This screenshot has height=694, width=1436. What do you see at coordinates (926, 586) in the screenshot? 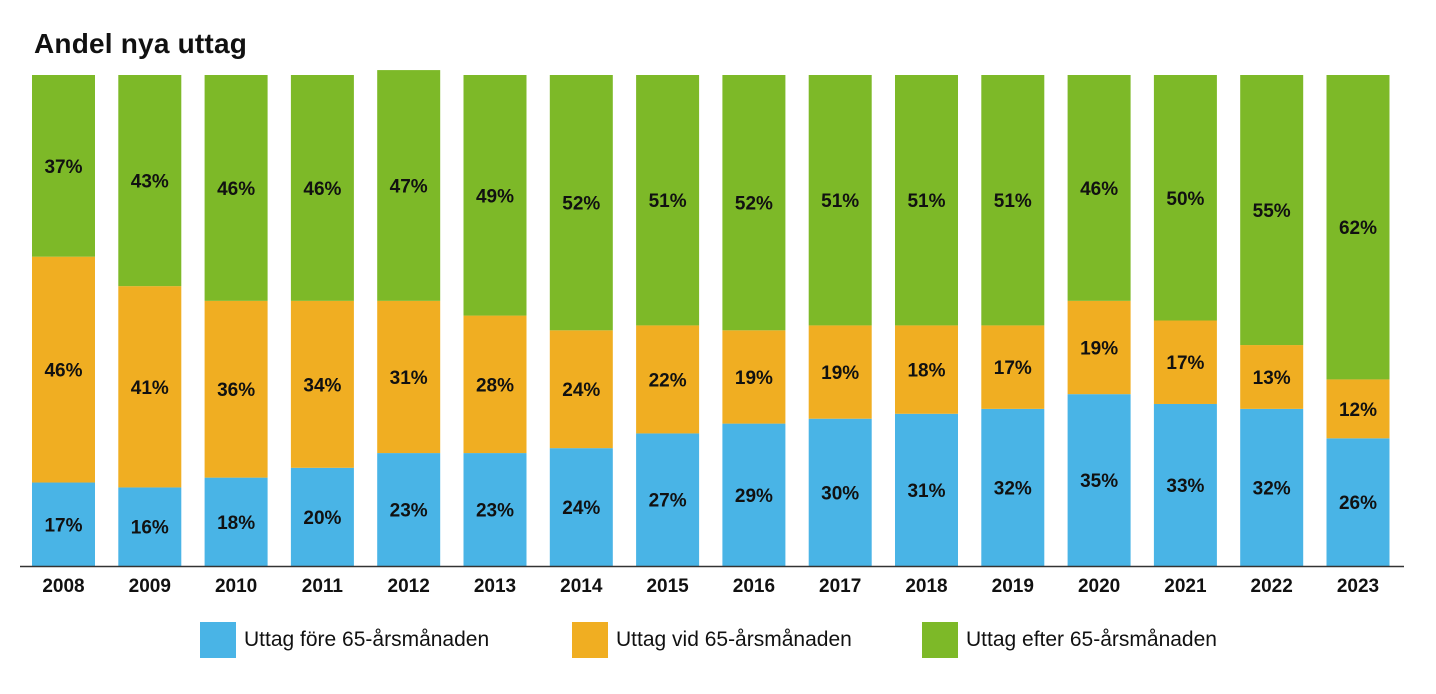
I see `x-tick-label-2018: 2018` at bounding box center [926, 586].